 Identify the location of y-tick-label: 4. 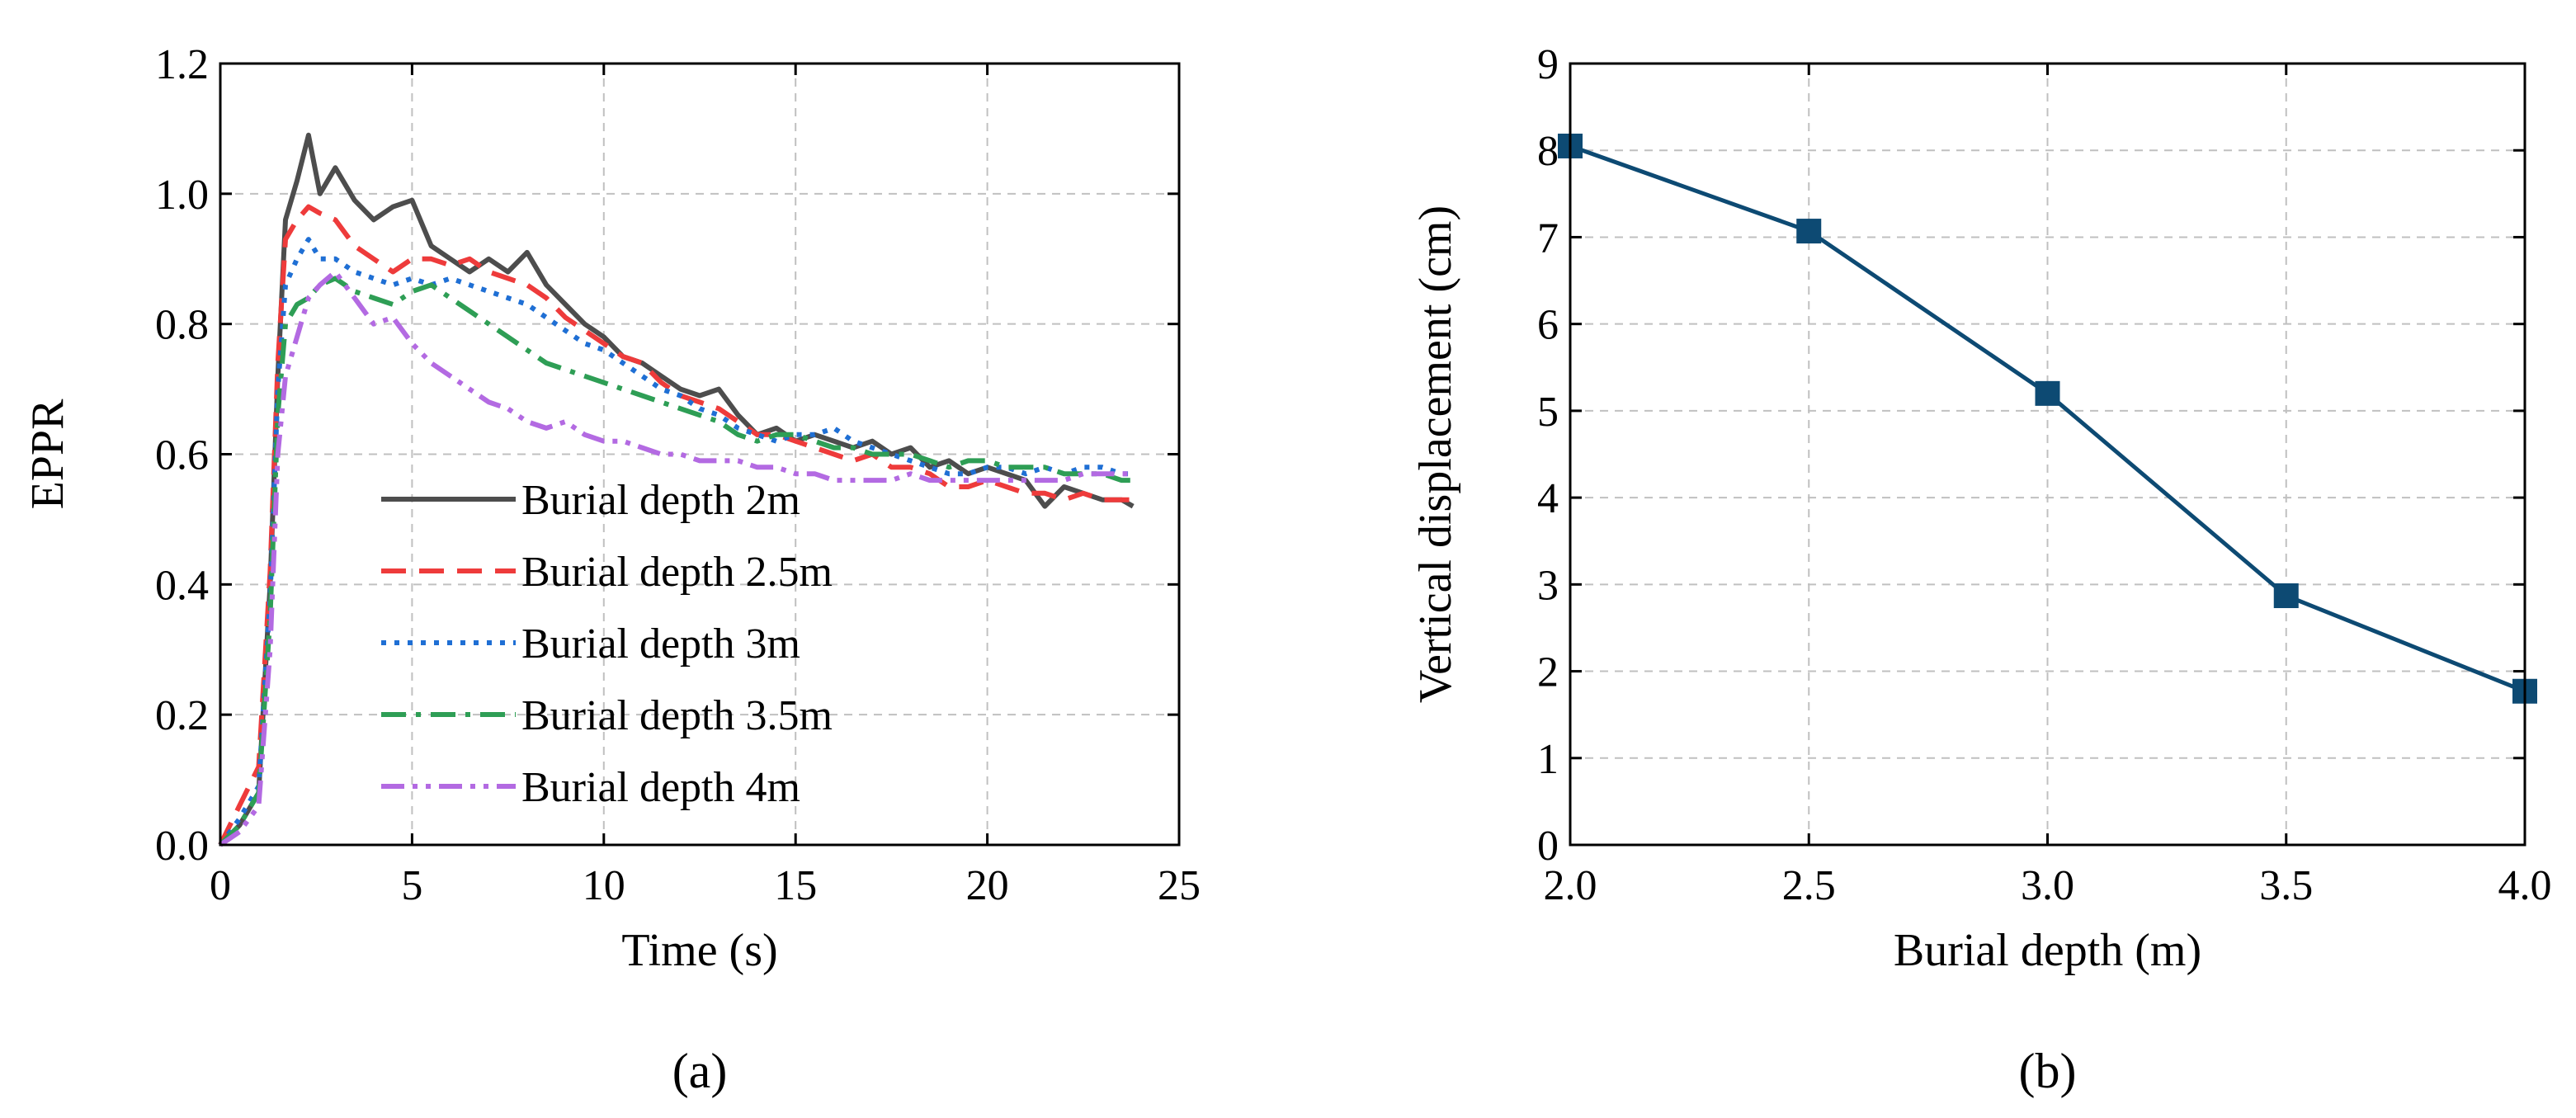
(1548, 498).